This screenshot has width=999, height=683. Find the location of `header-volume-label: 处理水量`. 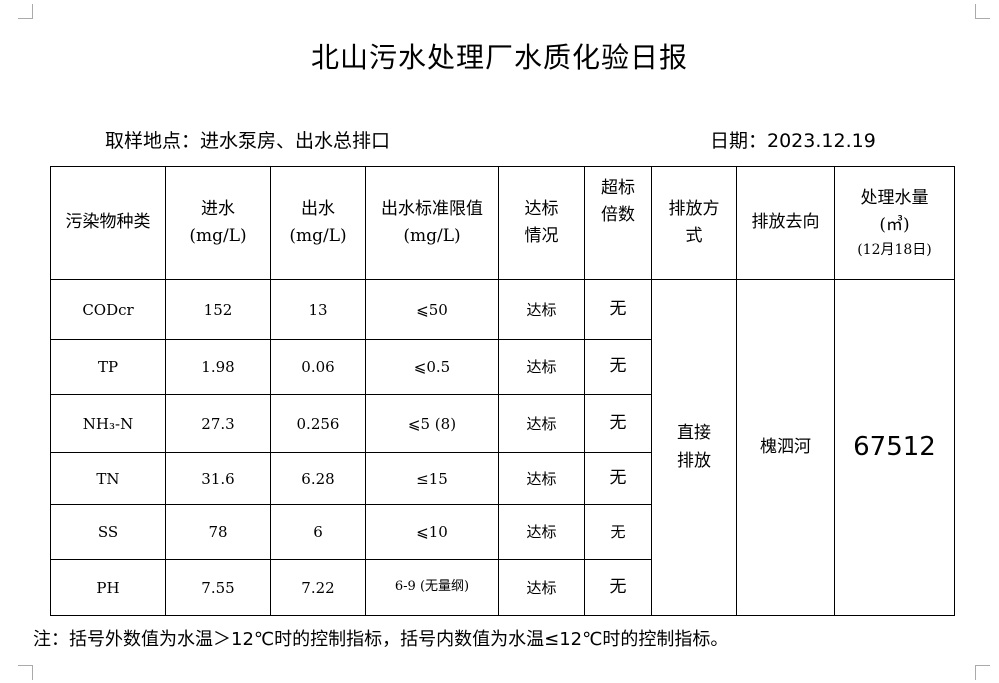

header-volume-label: 处理水量 is located at coordinates (894, 197).